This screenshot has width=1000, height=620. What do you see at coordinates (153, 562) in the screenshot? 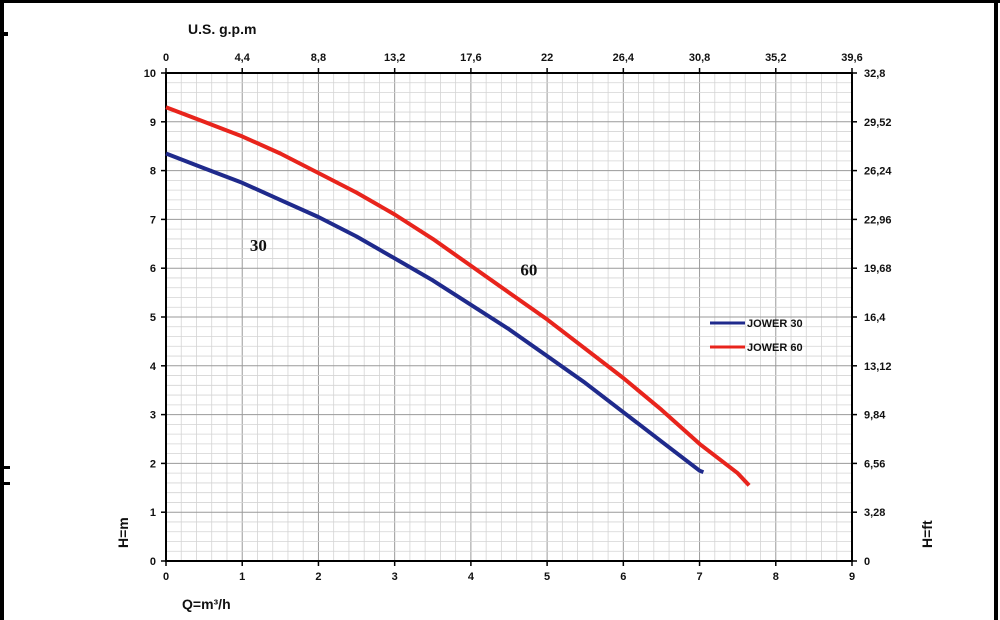
I see `y-tick-label: 0` at bounding box center [153, 562].